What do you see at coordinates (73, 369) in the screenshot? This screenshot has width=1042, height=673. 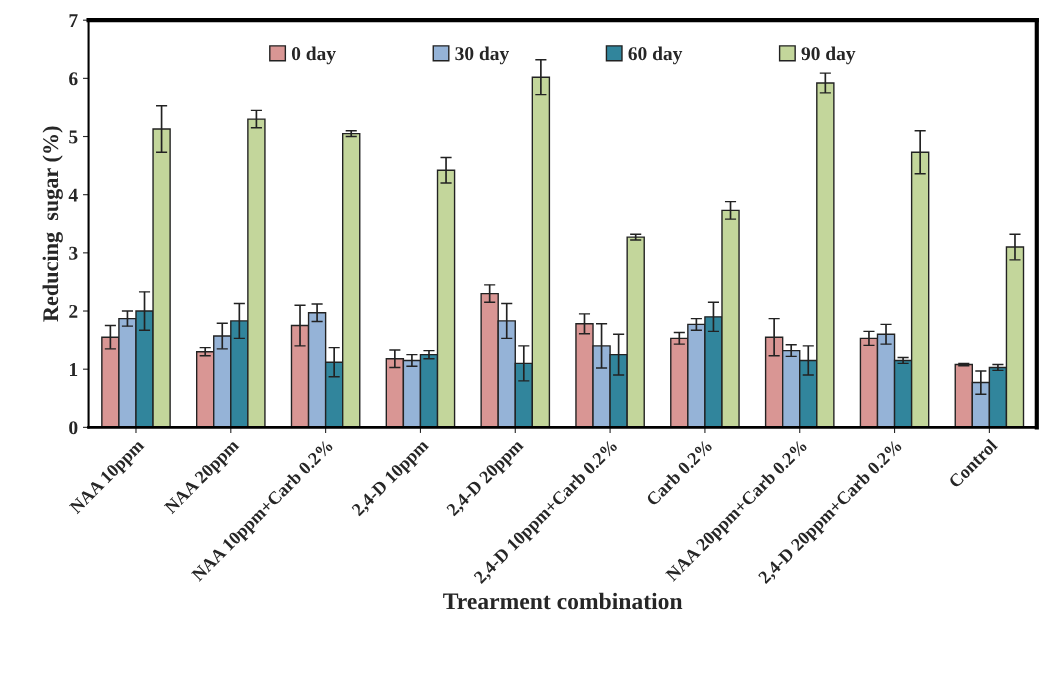 I see `y-tick-label: 1` at bounding box center [73, 369].